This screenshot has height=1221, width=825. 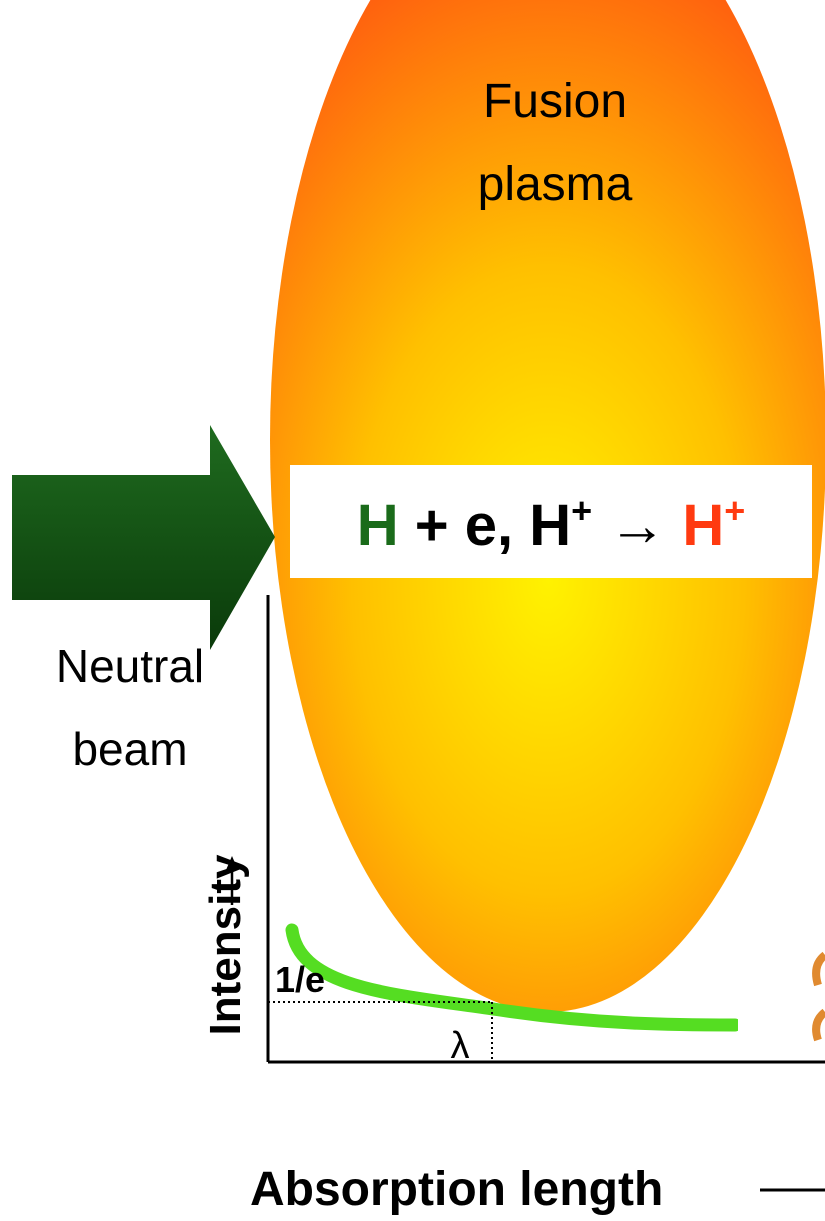 I want to click on length-label: λ, so click(x=460, y=1046).